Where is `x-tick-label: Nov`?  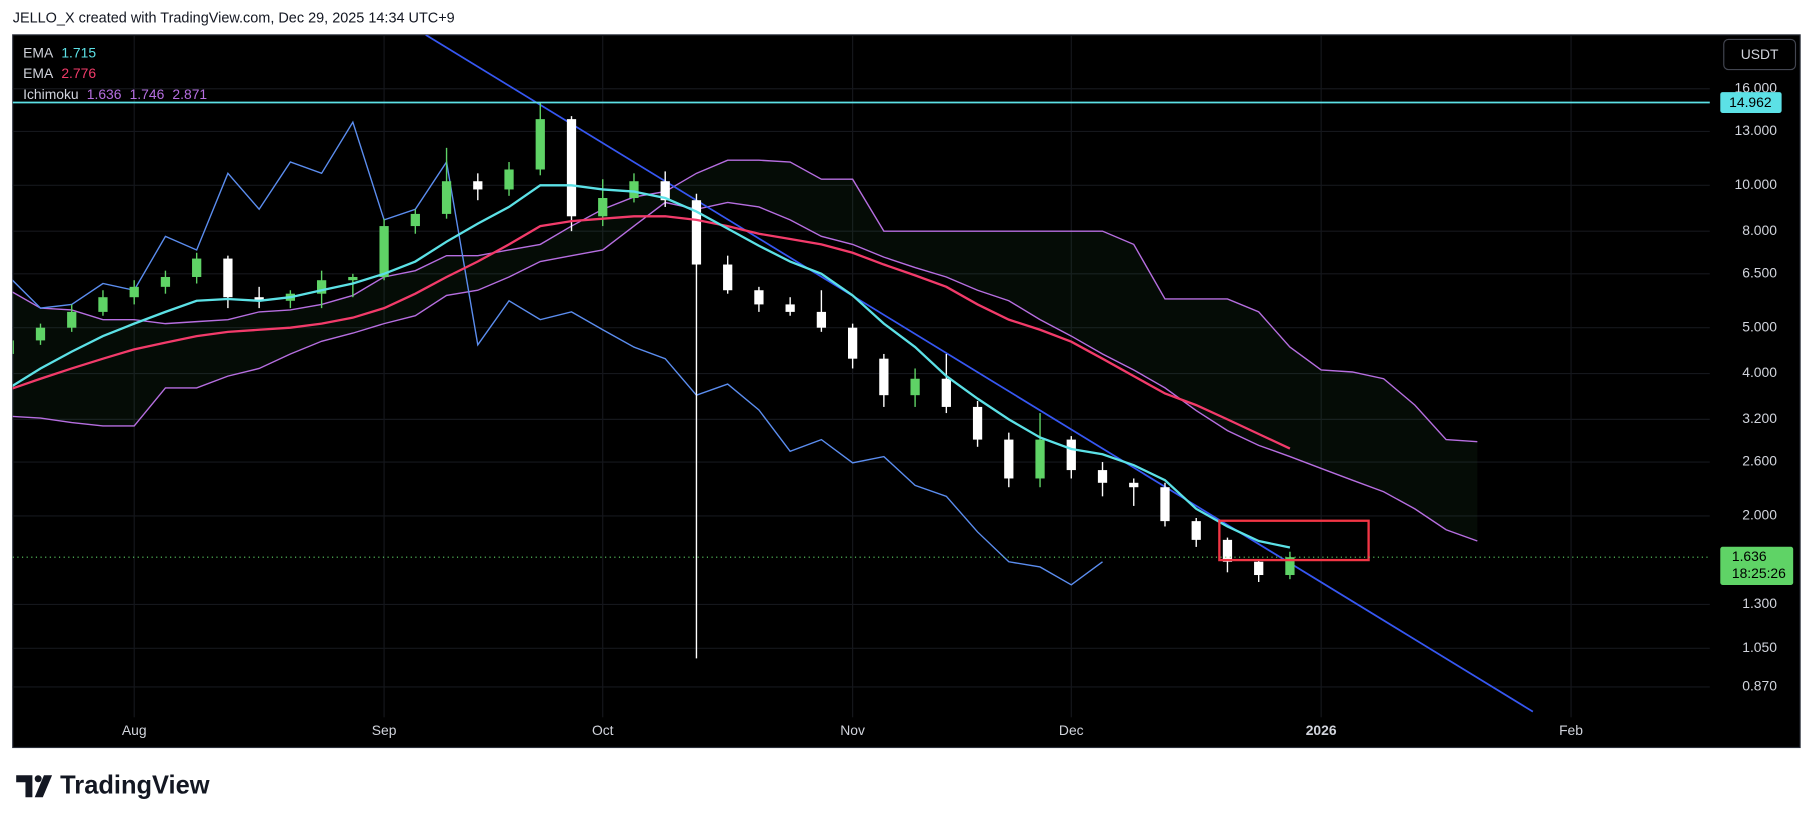
x-tick-label: Nov is located at coordinates (852, 730).